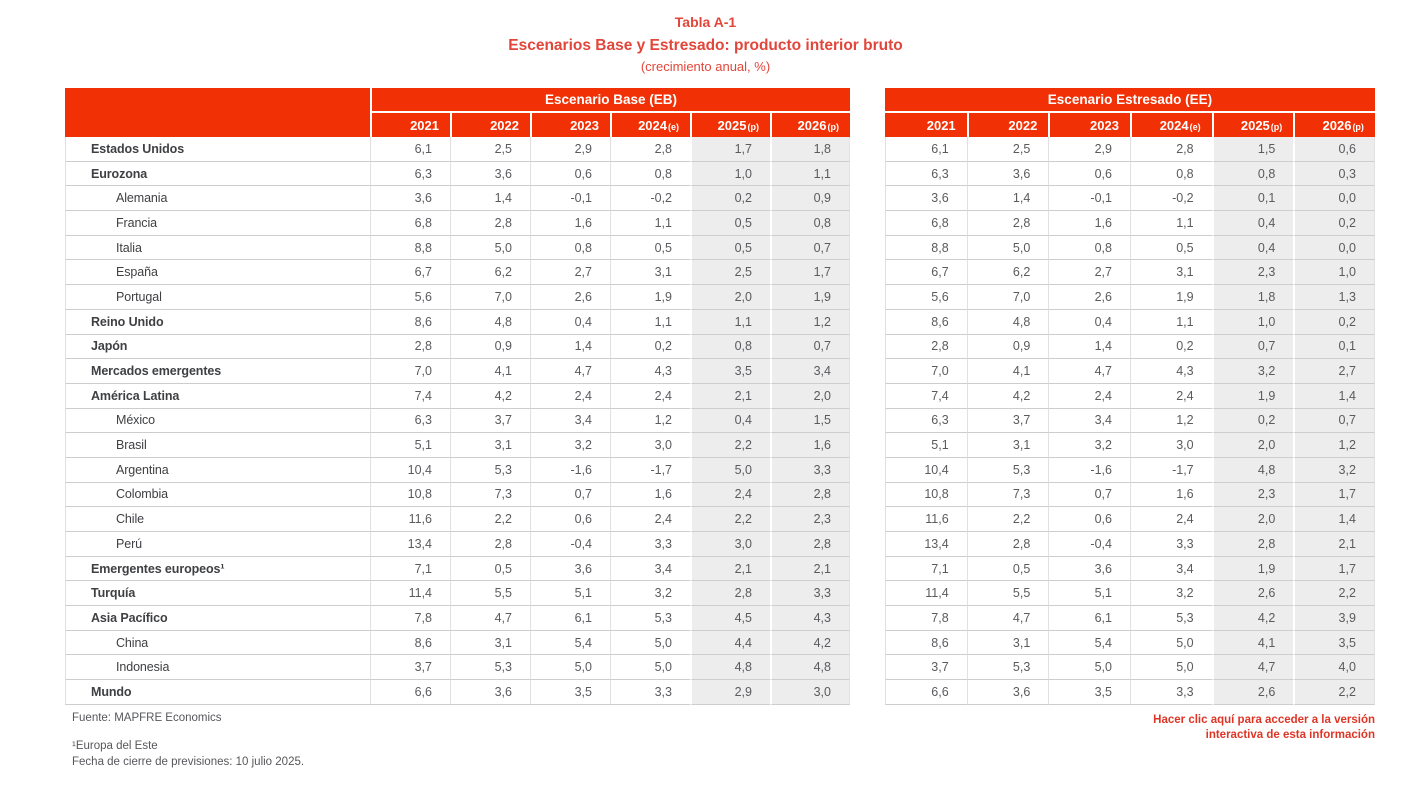  Describe the element at coordinates (650, 347) in the screenshot. I see `eb-value-cell: 0,2` at that location.